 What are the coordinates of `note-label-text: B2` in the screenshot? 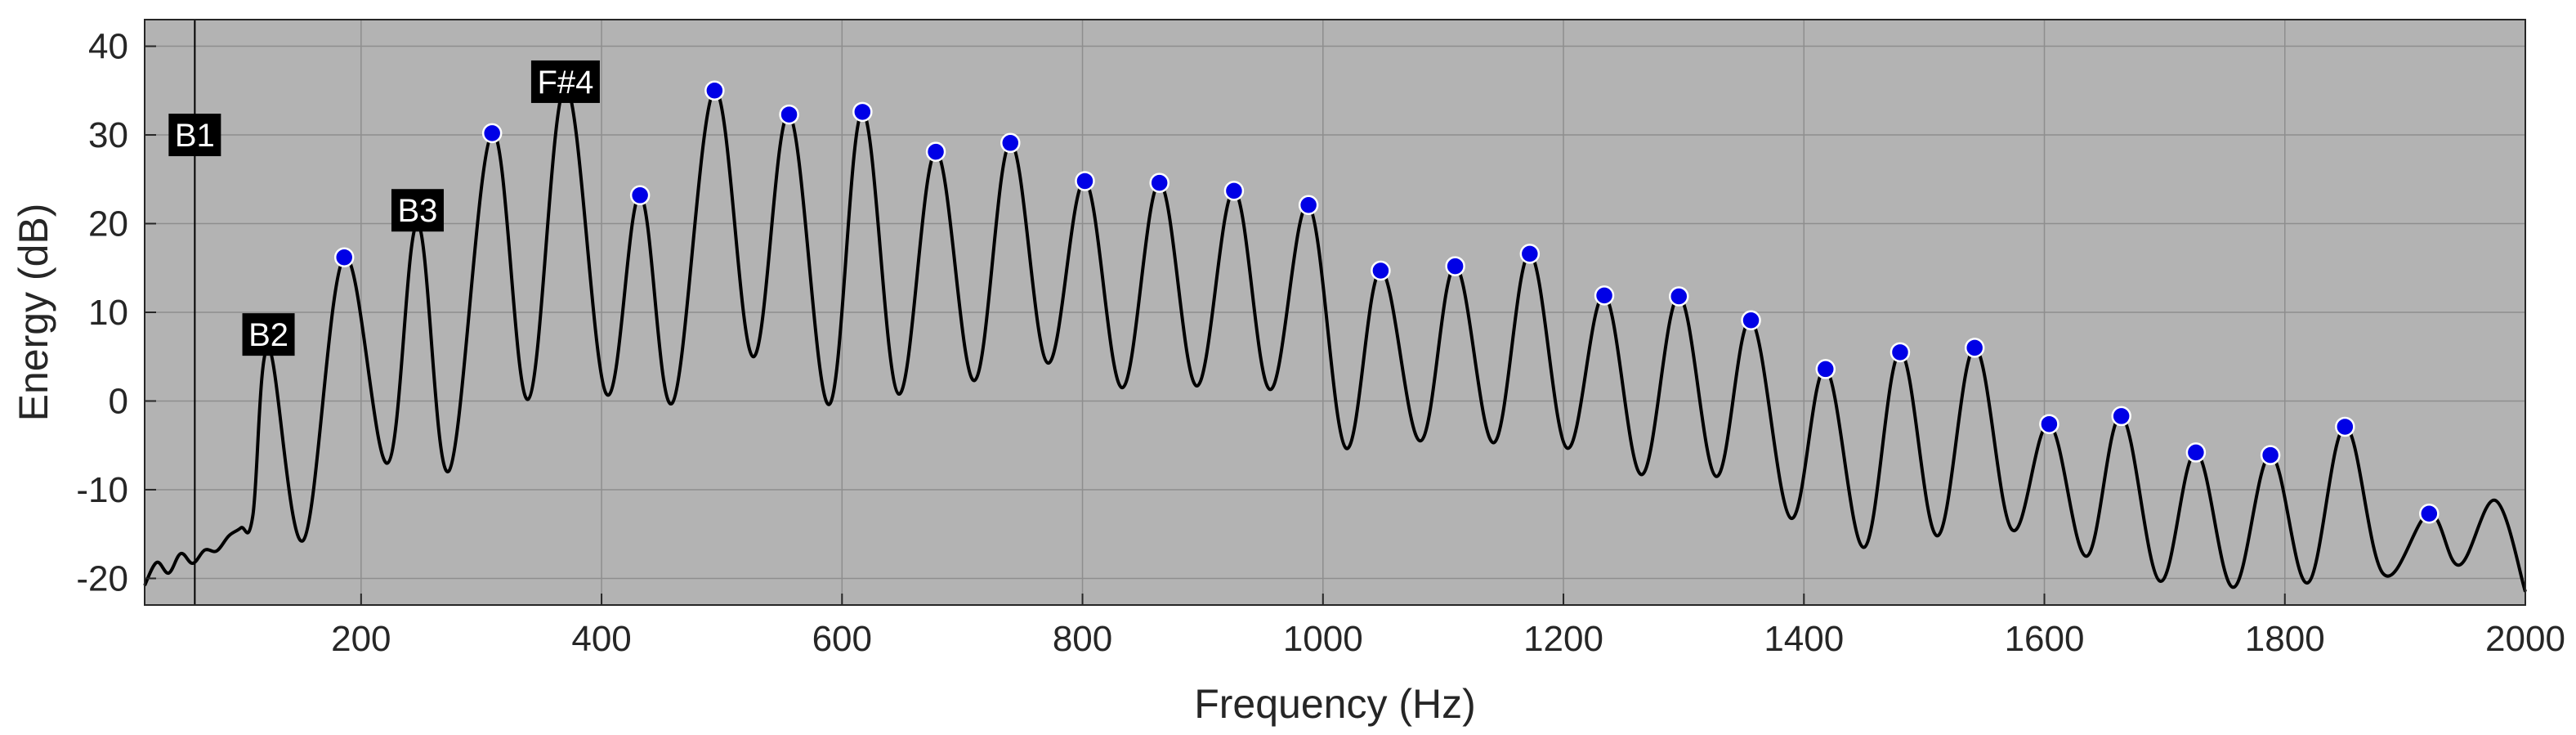 It's located at (268, 335).